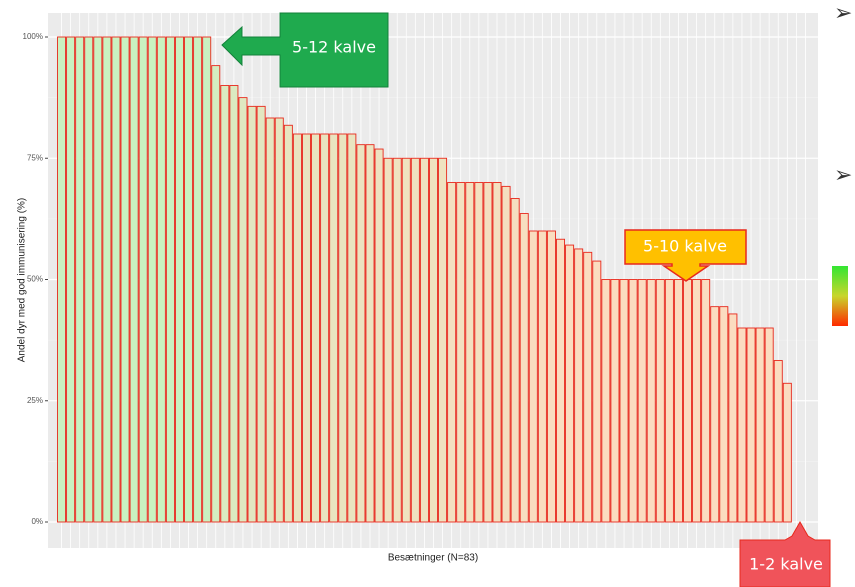 Image resolution: width=855 pixels, height=587 pixels. I want to click on y-tick-label: 50%, so click(35, 279).